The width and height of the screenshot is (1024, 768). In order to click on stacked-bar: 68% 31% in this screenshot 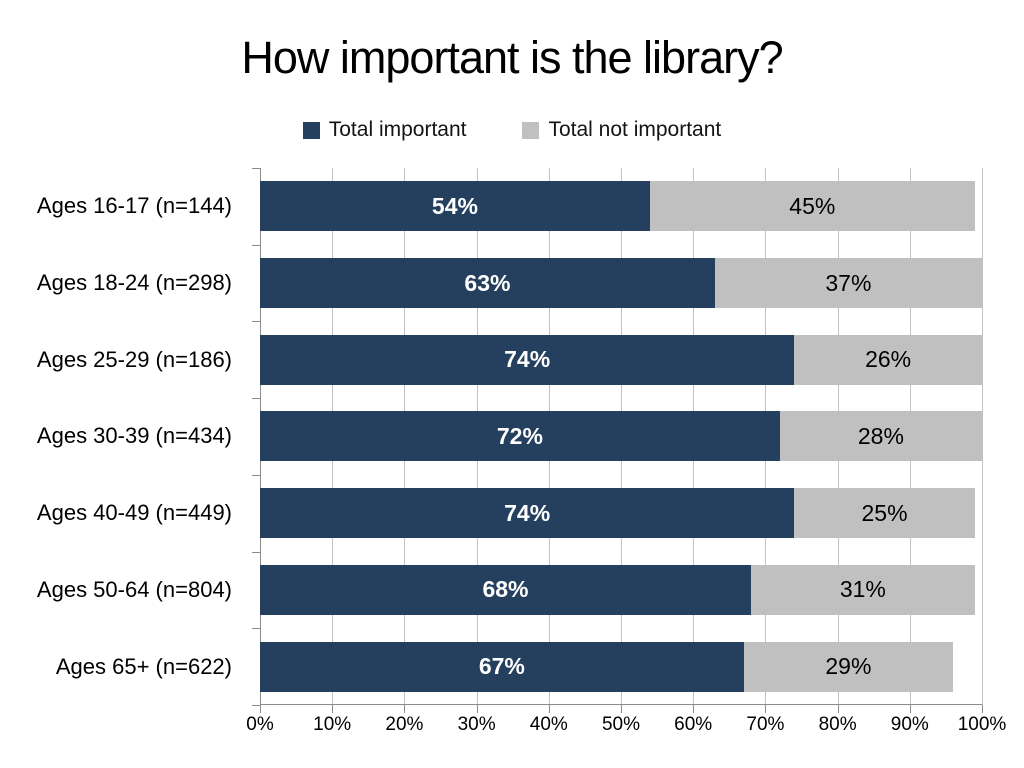, I will do `click(621, 589)`.